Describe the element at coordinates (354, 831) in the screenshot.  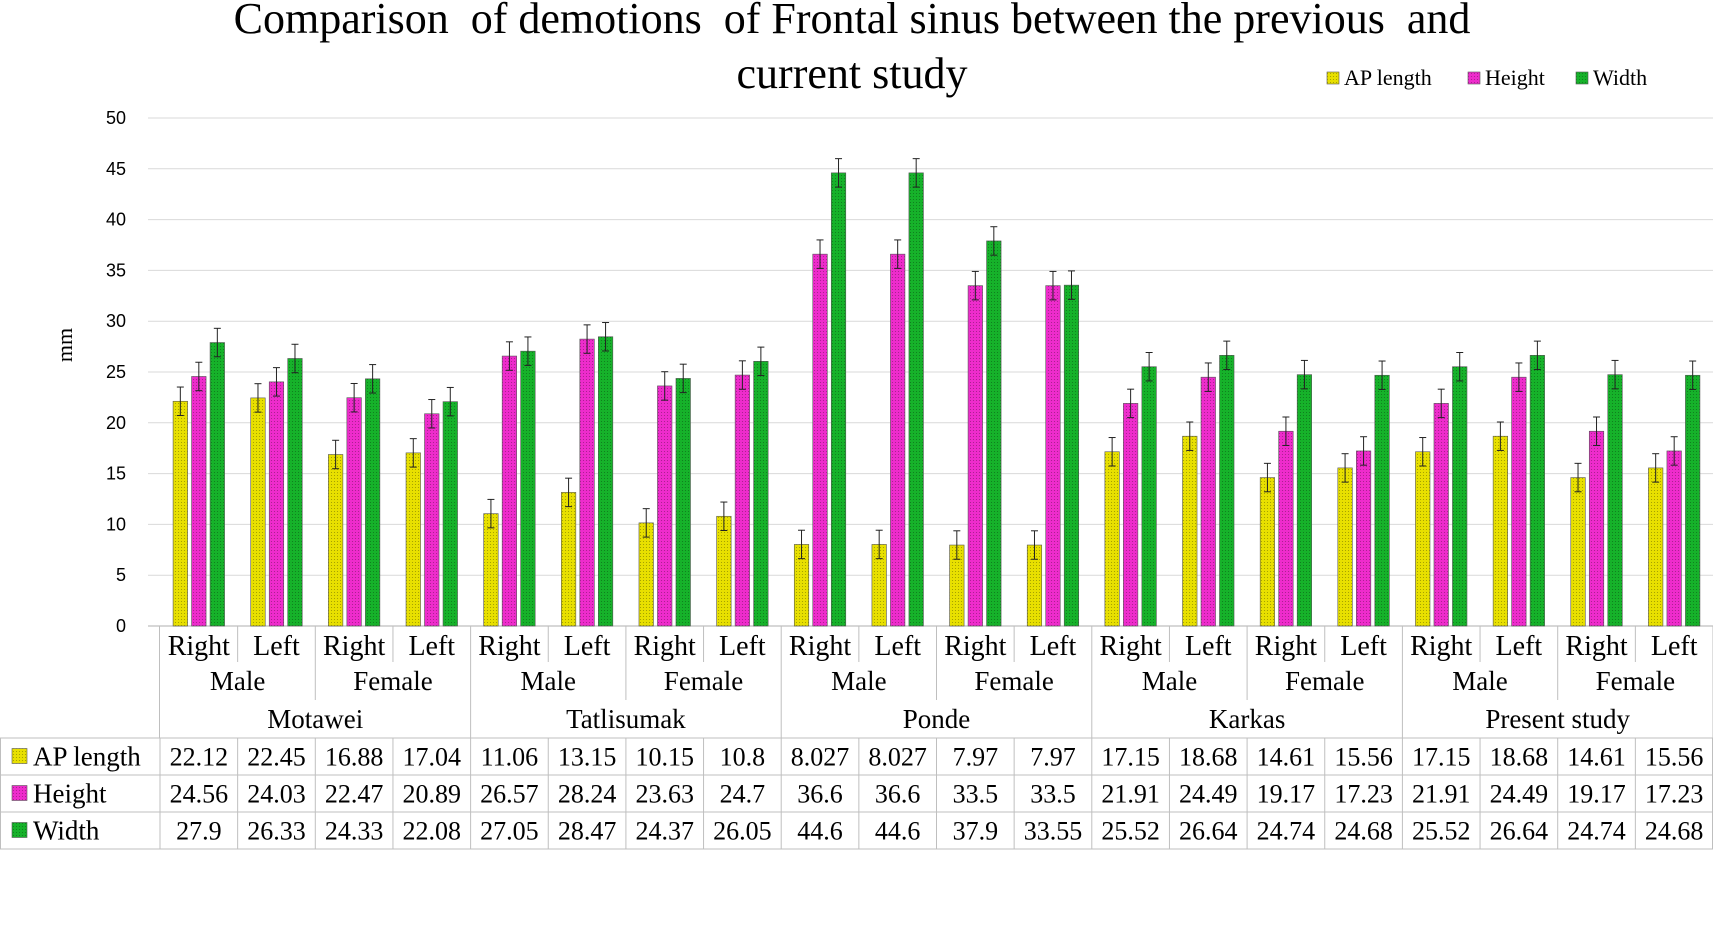
I see `table-cell: 24.33` at that location.